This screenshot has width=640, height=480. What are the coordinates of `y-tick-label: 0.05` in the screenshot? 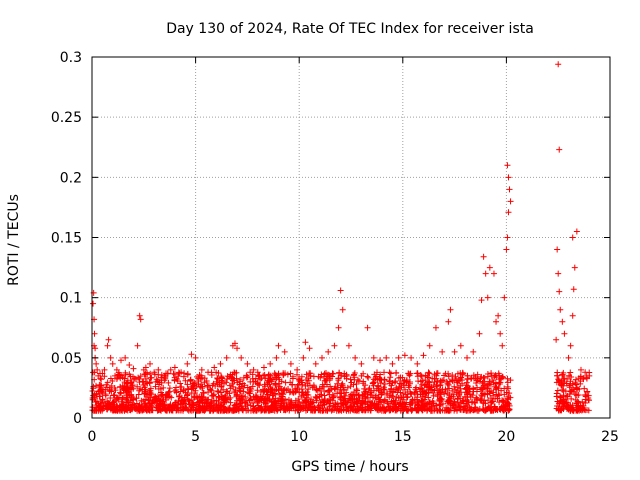 It's located at (66, 359).